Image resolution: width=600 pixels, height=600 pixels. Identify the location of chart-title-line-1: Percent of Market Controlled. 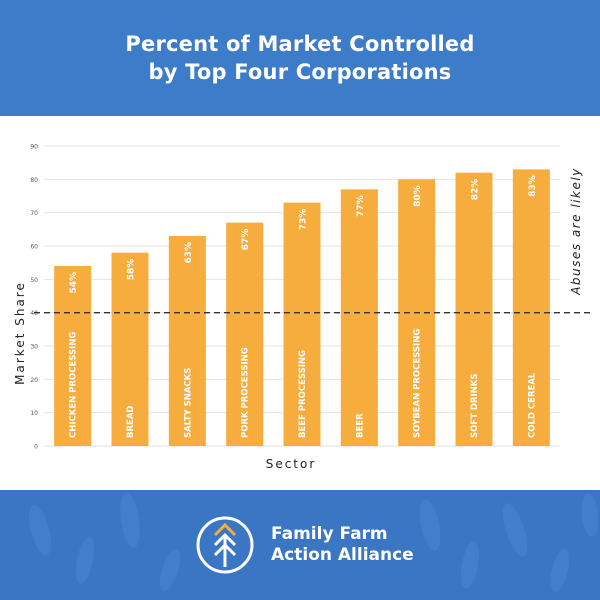
(300, 44).